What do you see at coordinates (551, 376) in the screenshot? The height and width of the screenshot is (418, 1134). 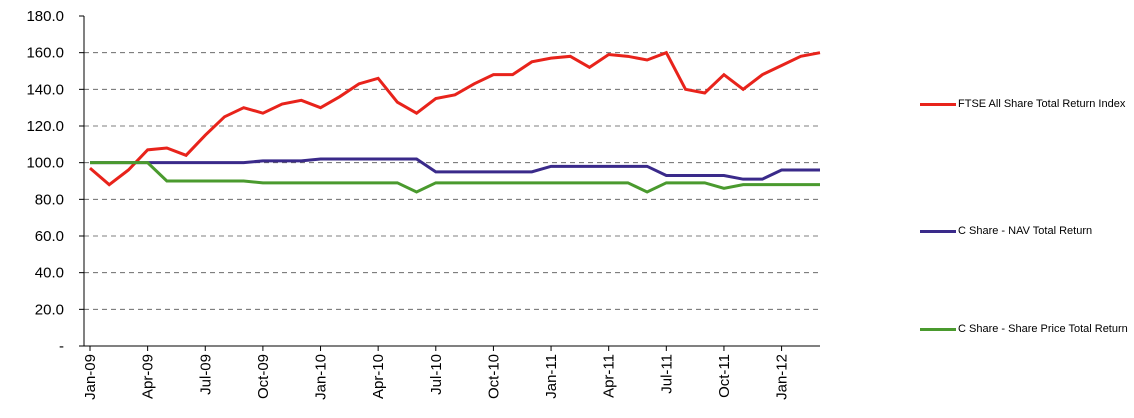 I see `x-tick-label: Jan-11` at bounding box center [551, 376].